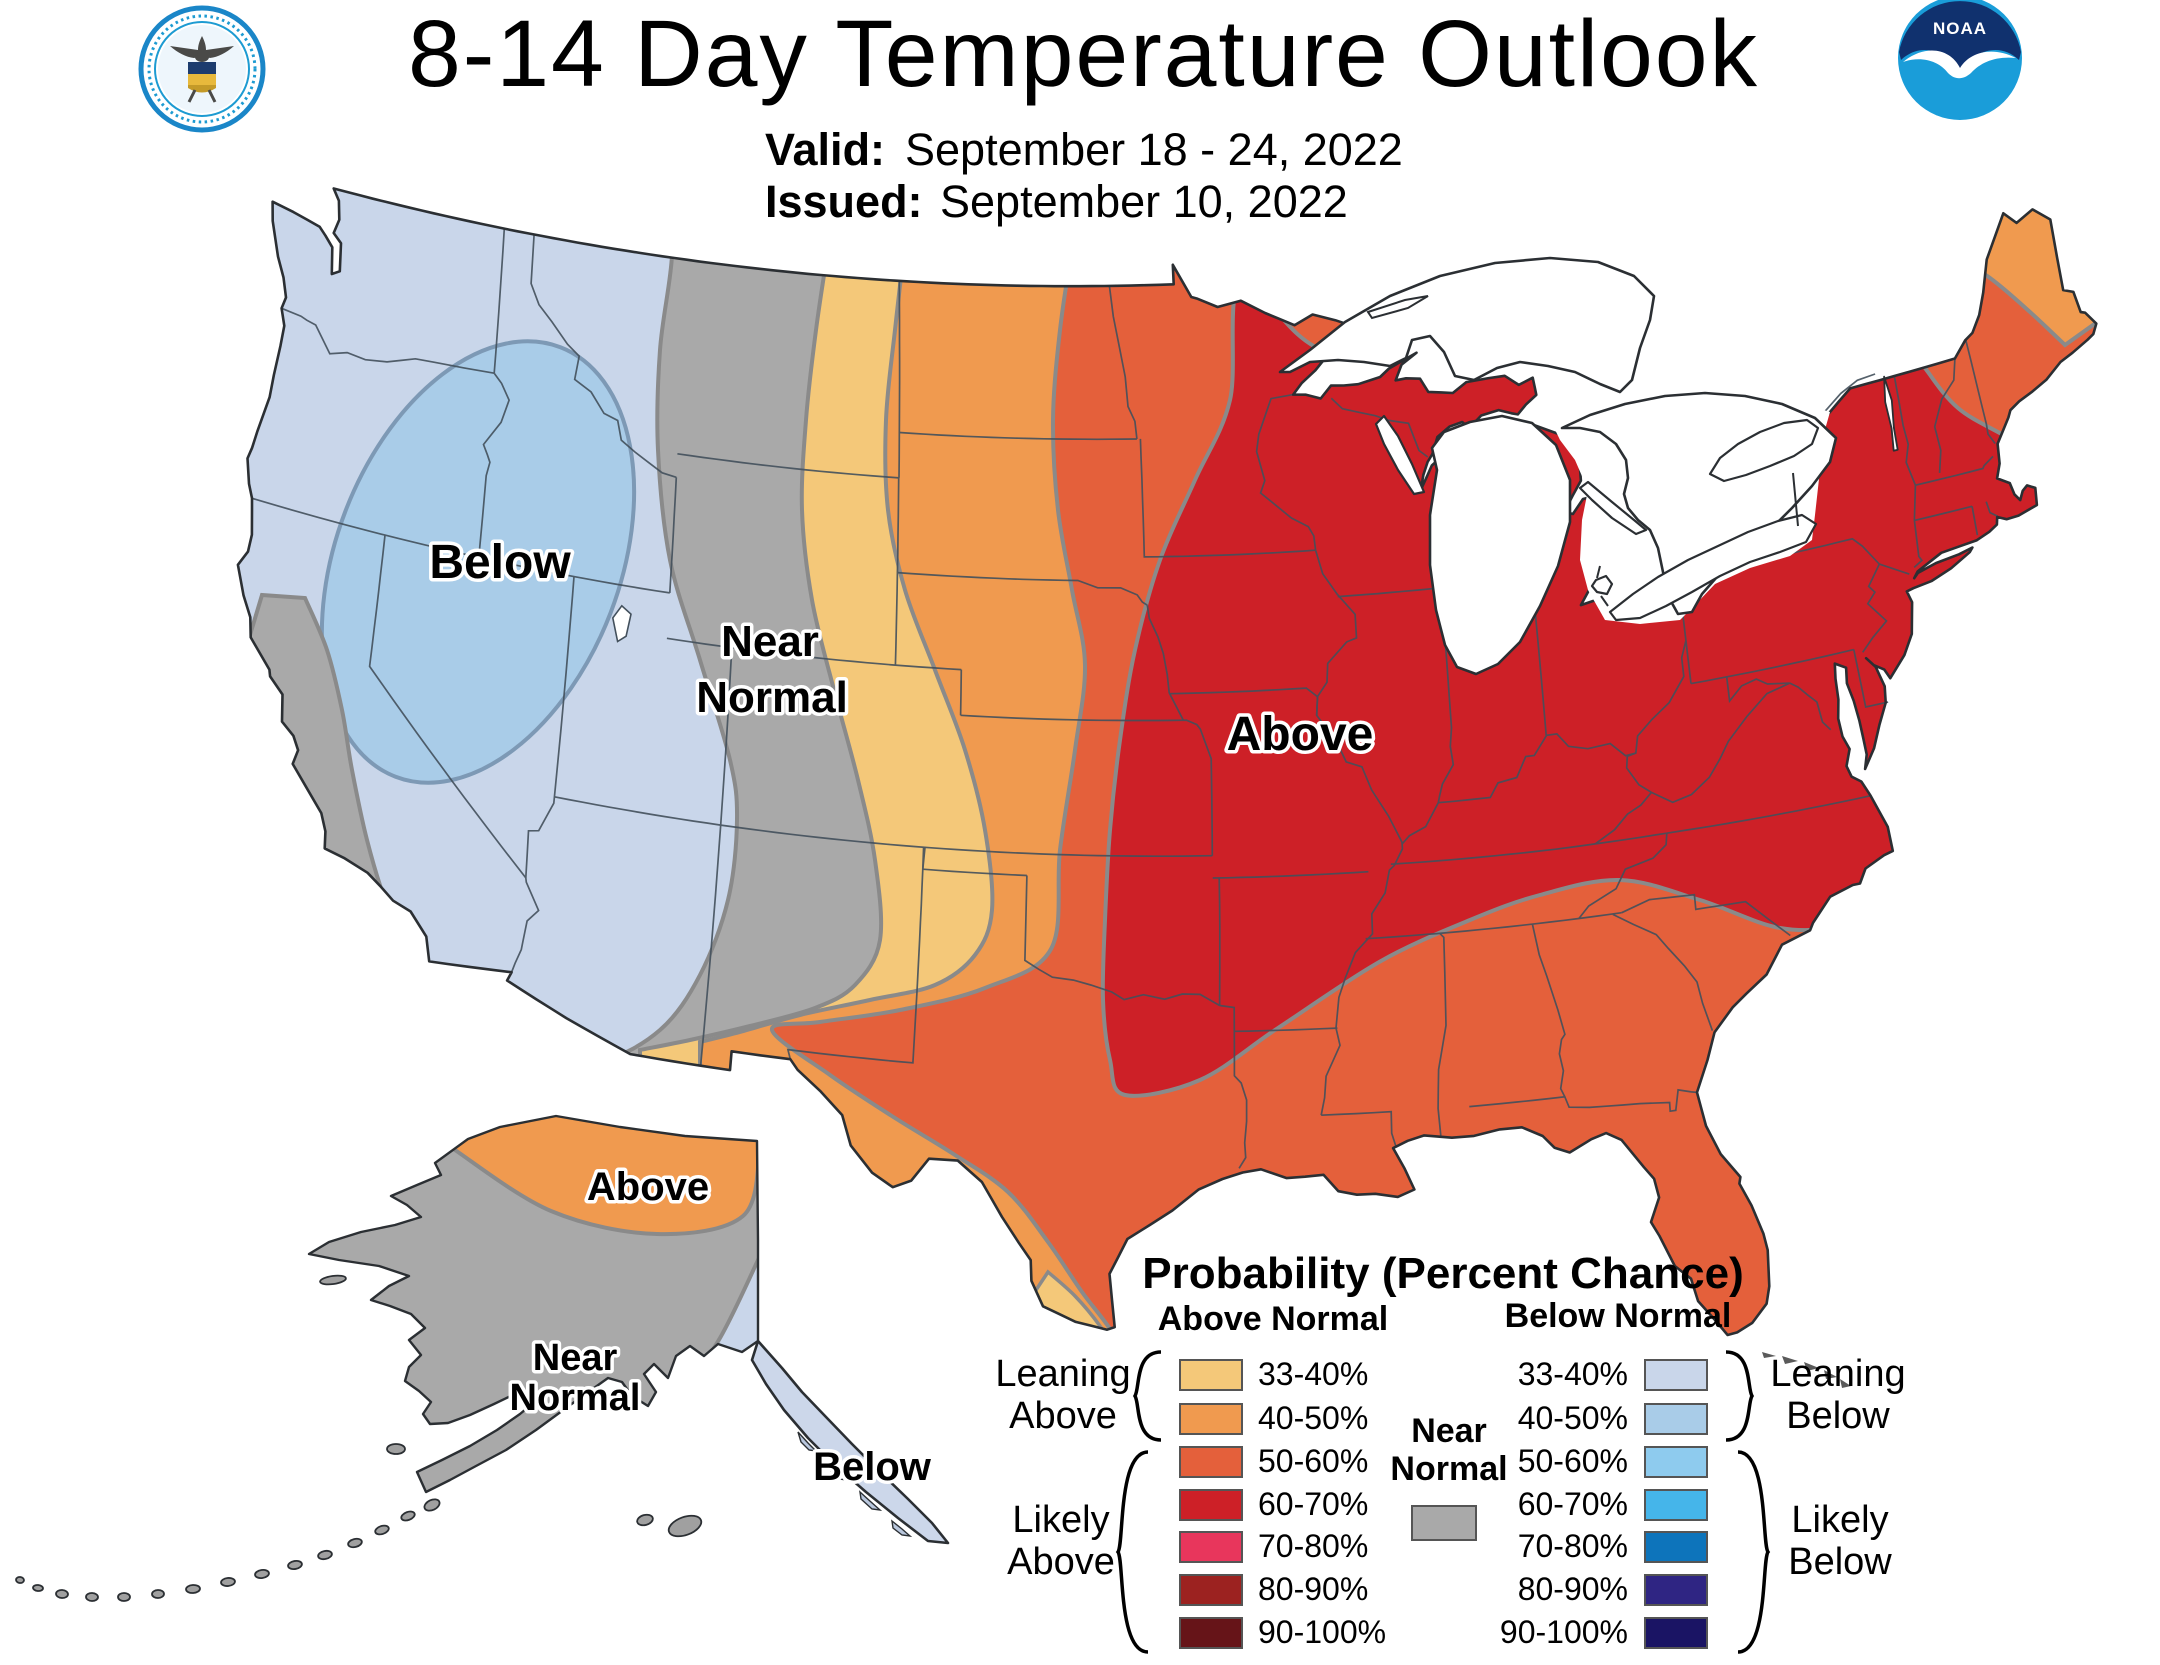 This screenshot has width=2160, height=1665. I want to click on svg-text: Probability (Percent Chance), so click(1442, 1273).